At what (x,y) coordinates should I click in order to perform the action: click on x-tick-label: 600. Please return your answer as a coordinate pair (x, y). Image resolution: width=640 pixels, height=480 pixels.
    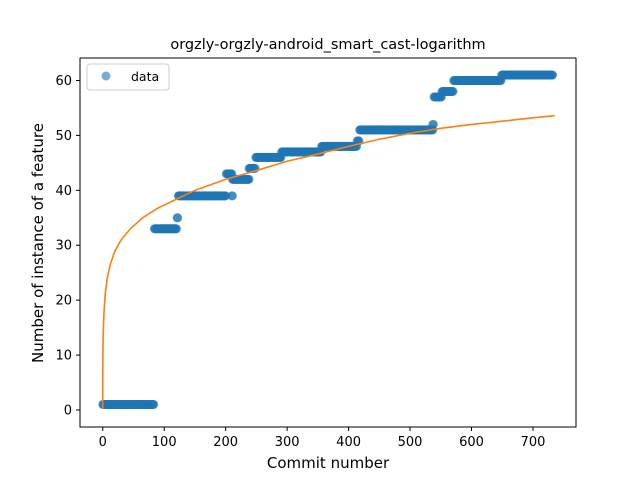
    Looking at the image, I should click on (471, 442).